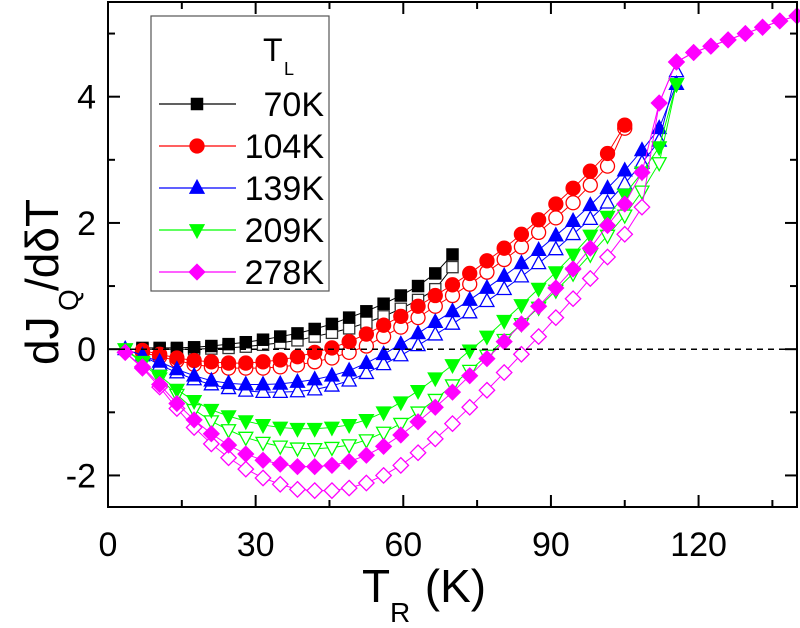 The width and height of the screenshot is (800, 628). Describe the element at coordinates (551, 545) in the screenshot. I see `x-tick-label: 90` at that location.